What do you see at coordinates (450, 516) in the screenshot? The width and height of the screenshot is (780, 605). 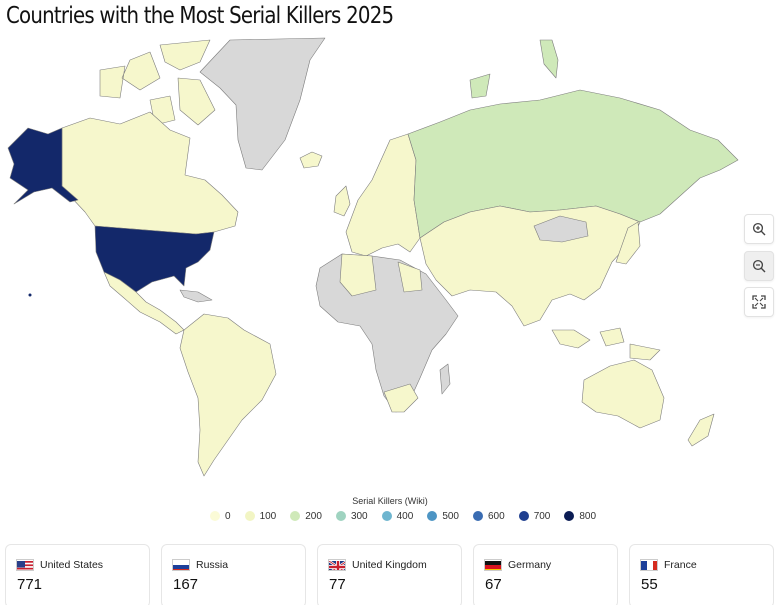 I see `legend-label: 500` at bounding box center [450, 516].